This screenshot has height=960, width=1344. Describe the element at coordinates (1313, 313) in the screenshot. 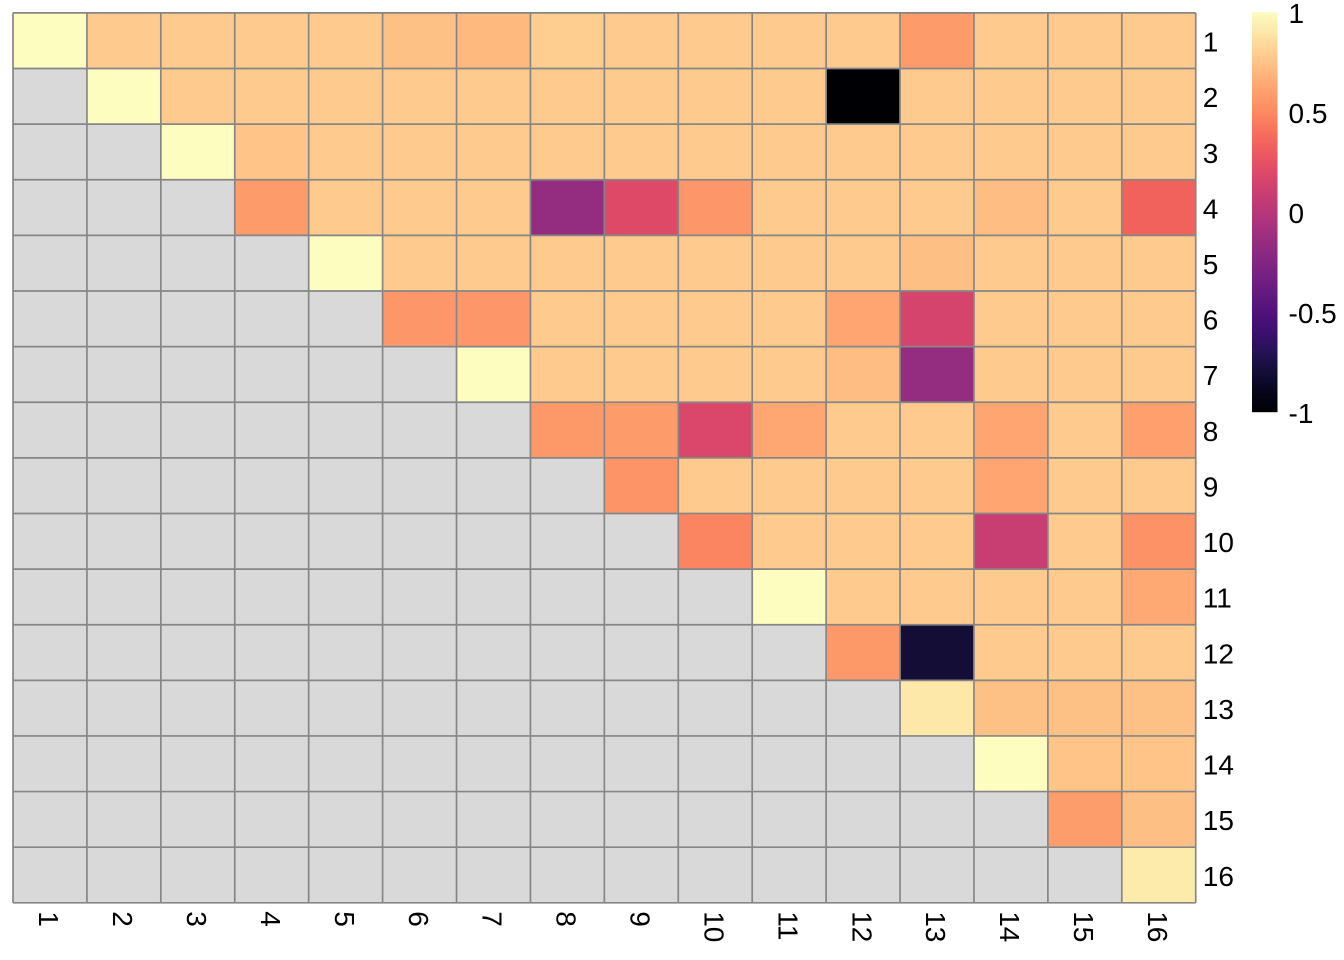

I see `svg-text: -0.5` at that location.